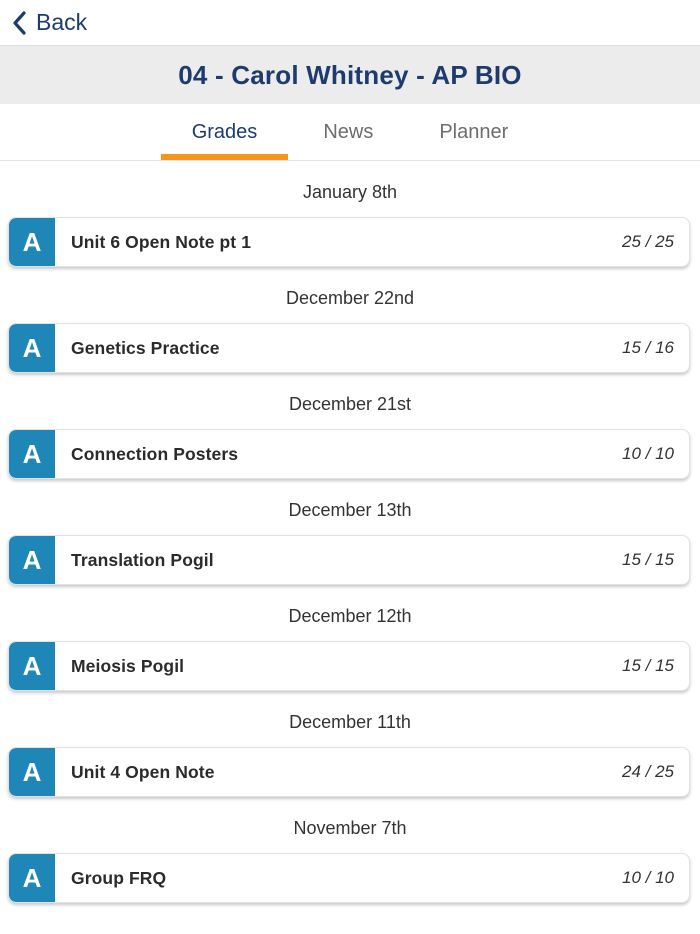 This screenshot has height=934, width=700. Describe the element at coordinates (161, 241) in the screenshot. I see `assignment-title: Unit 6 Open Note pt 1` at that location.